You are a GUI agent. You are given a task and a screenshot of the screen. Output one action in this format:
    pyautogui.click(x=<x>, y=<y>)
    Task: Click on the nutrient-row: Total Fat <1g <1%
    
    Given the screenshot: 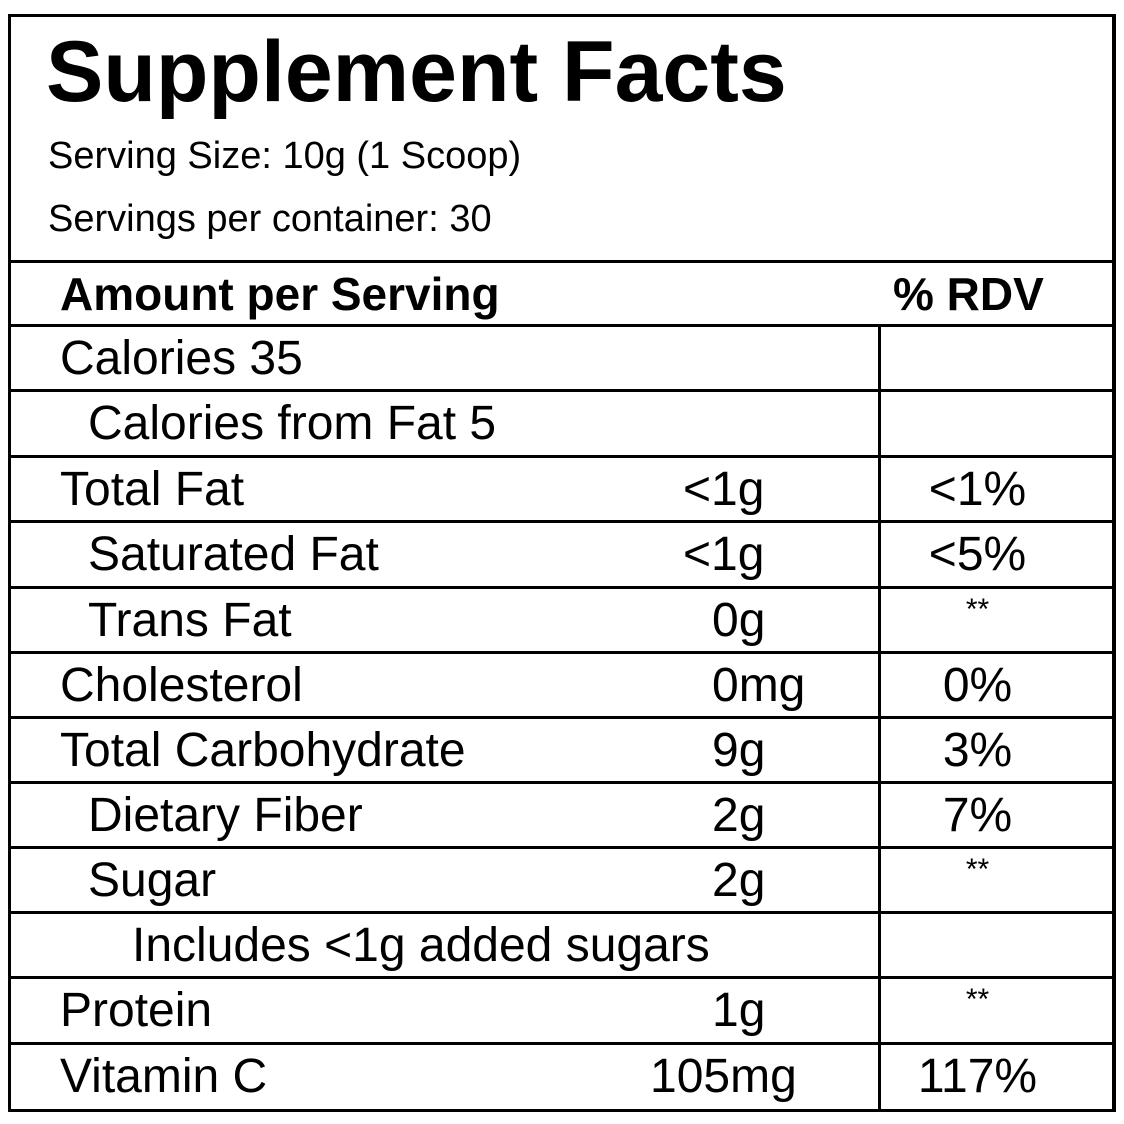 What is the action you would take?
    pyautogui.click(x=562, y=489)
    